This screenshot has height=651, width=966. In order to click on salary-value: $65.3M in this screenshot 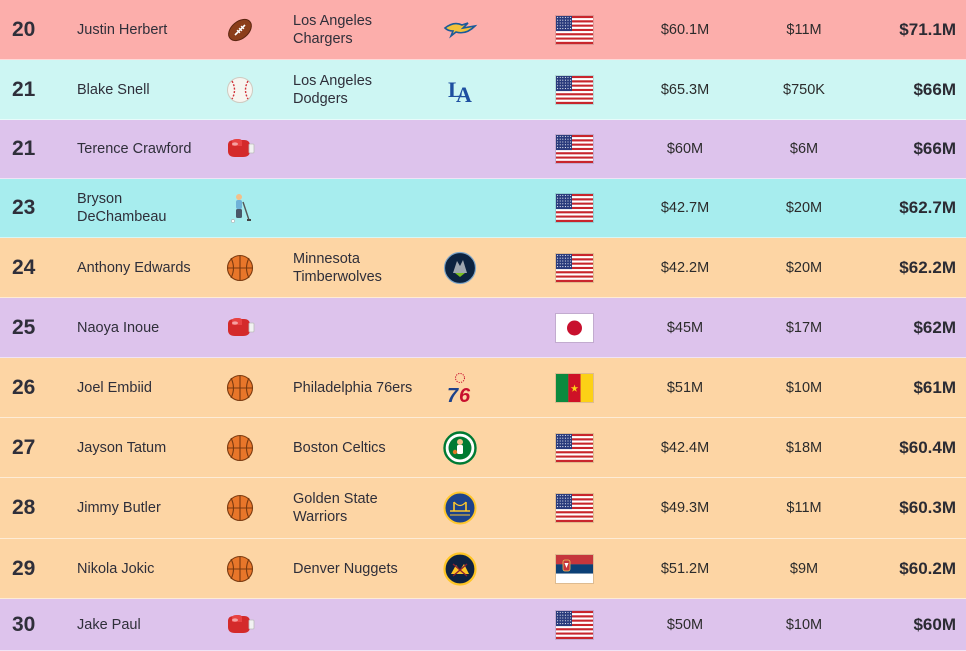, I will do `click(685, 89)`.